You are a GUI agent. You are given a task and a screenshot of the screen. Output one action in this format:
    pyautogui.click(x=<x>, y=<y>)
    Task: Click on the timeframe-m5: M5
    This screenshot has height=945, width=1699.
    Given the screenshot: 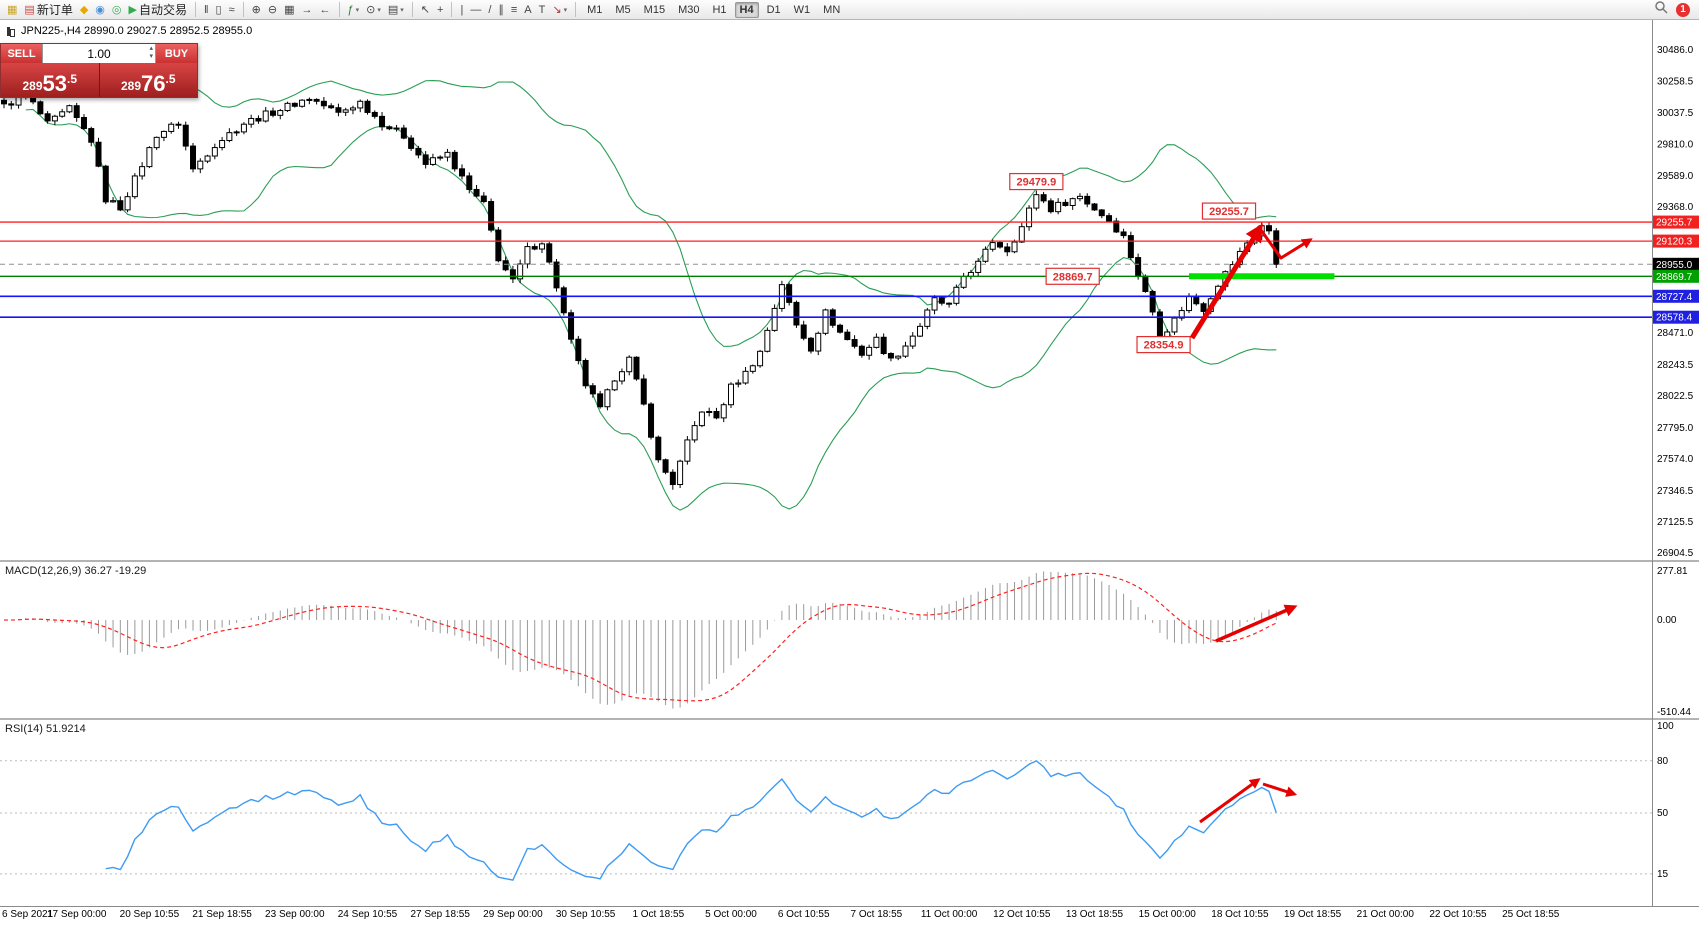 What is the action you would take?
    pyautogui.click(x=623, y=9)
    